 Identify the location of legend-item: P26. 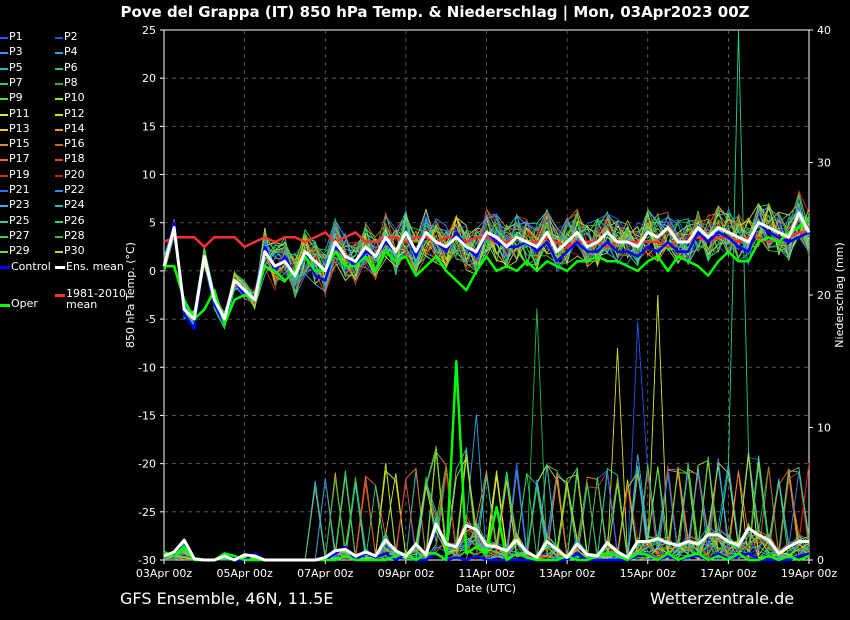
(70, 222).